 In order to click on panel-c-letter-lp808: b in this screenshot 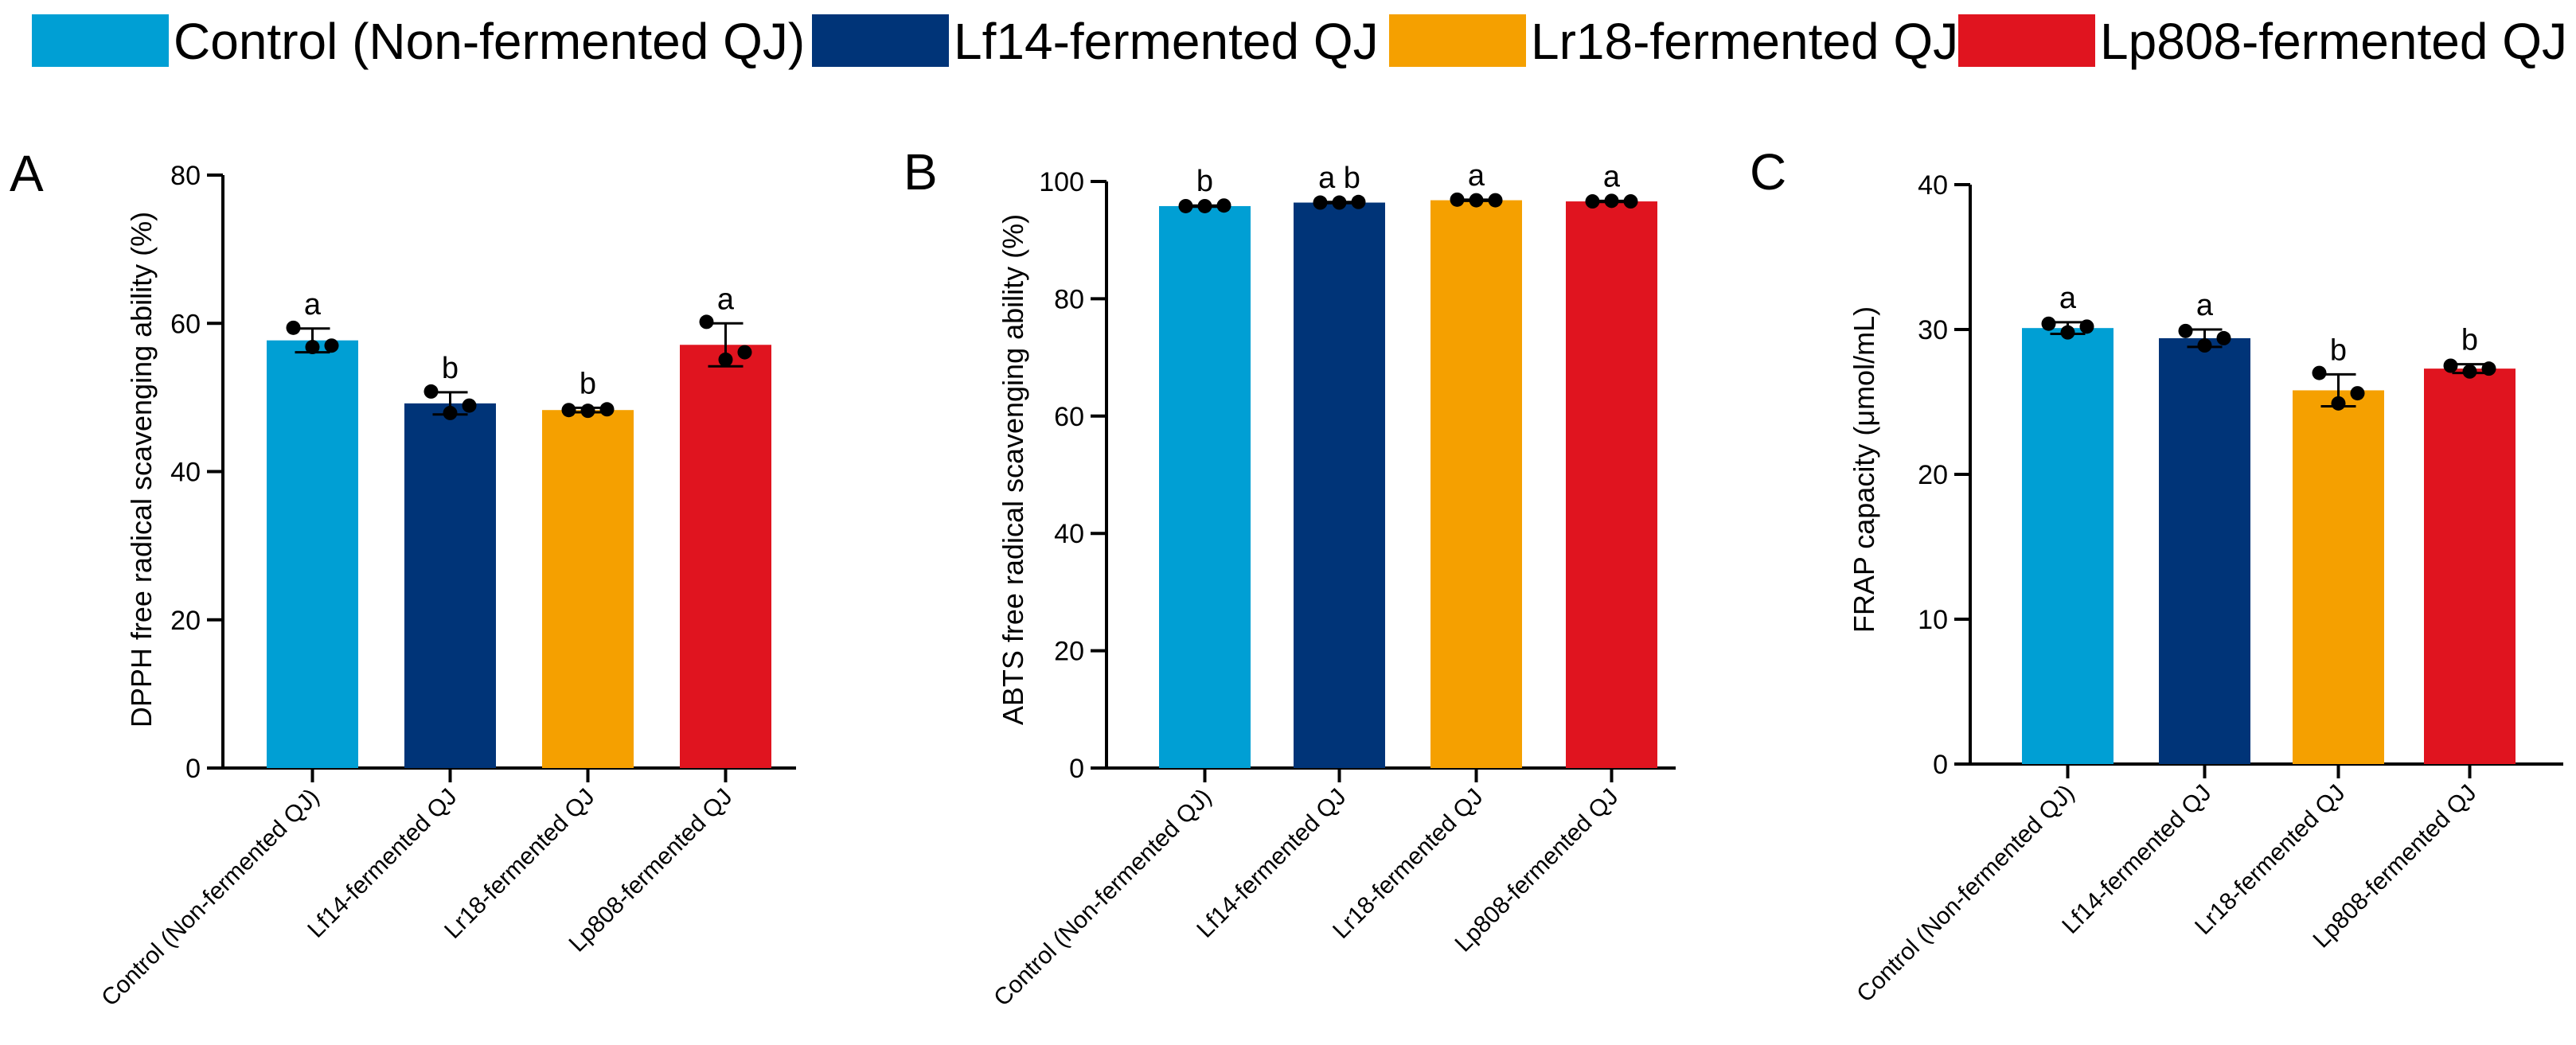, I will do `click(2469, 340)`.